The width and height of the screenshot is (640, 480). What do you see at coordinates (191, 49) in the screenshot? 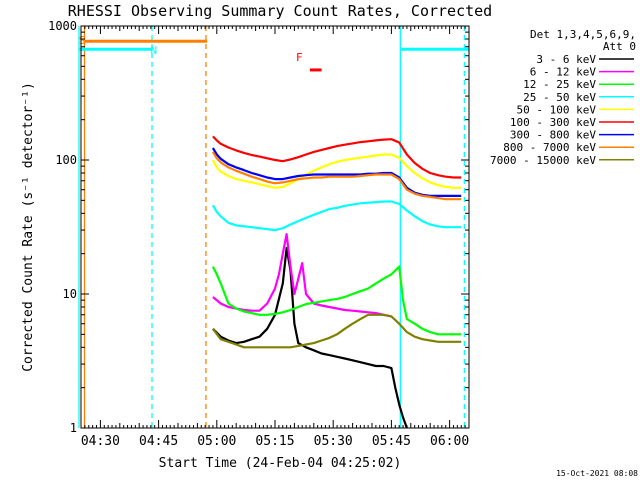
I see `annotation-labels: S N F` at bounding box center [191, 49].